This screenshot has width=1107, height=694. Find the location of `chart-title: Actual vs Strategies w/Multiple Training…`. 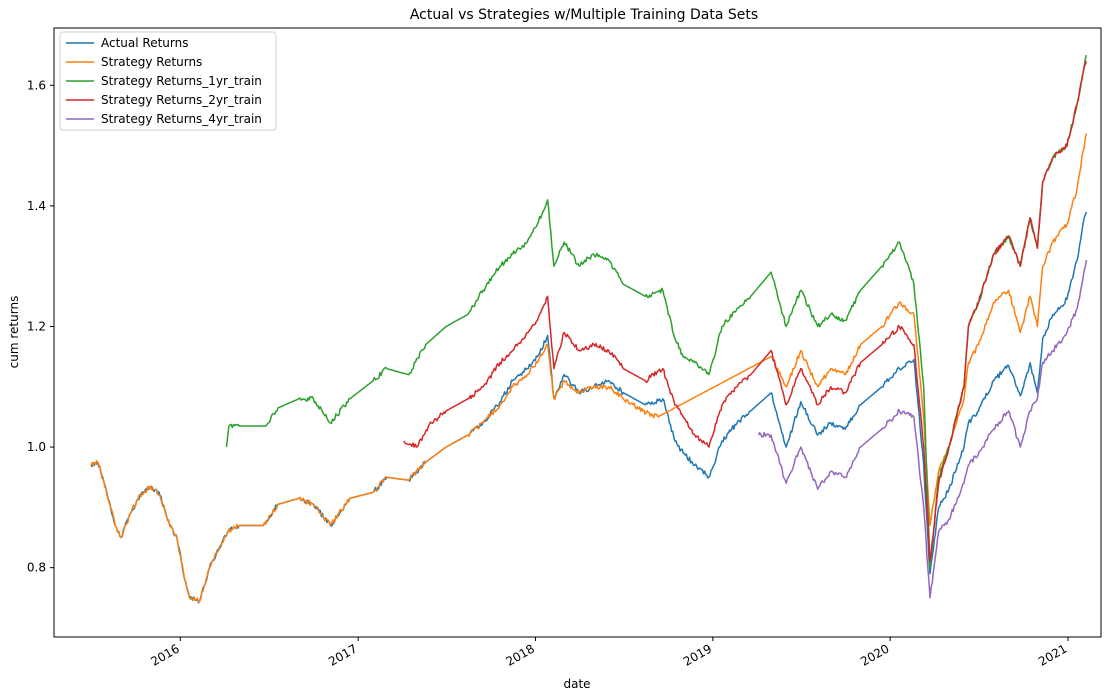

chart-title: Actual vs Strategies w/Multiple Training… is located at coordinates (584, 15).